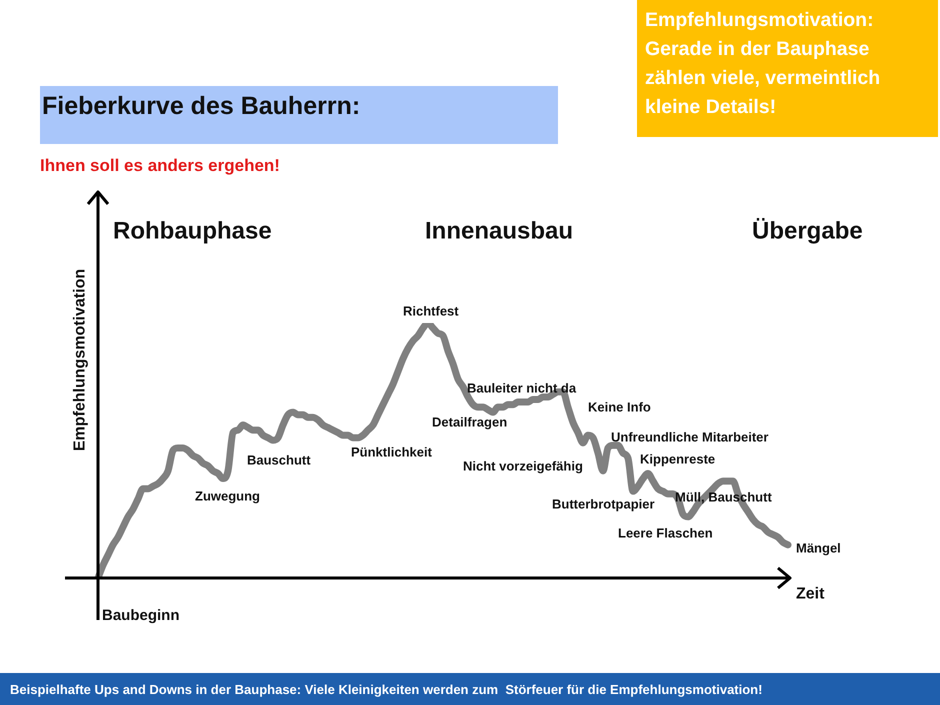 This screenshot has height=705, width=940. Describe the element at coordinates (392, 452) in the screenshot. I see `annotation: Pünktlichkeit` at that location.